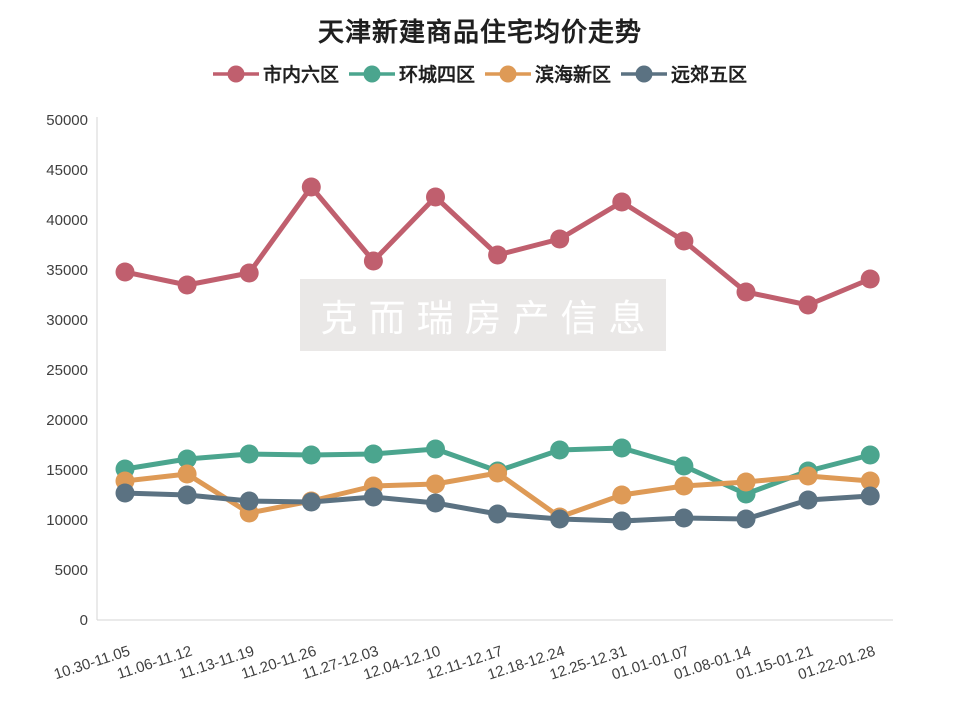 The height and width of the screenshot is (720, 960). I want to click on legend-label: 远郊五区, so click(709, 75).